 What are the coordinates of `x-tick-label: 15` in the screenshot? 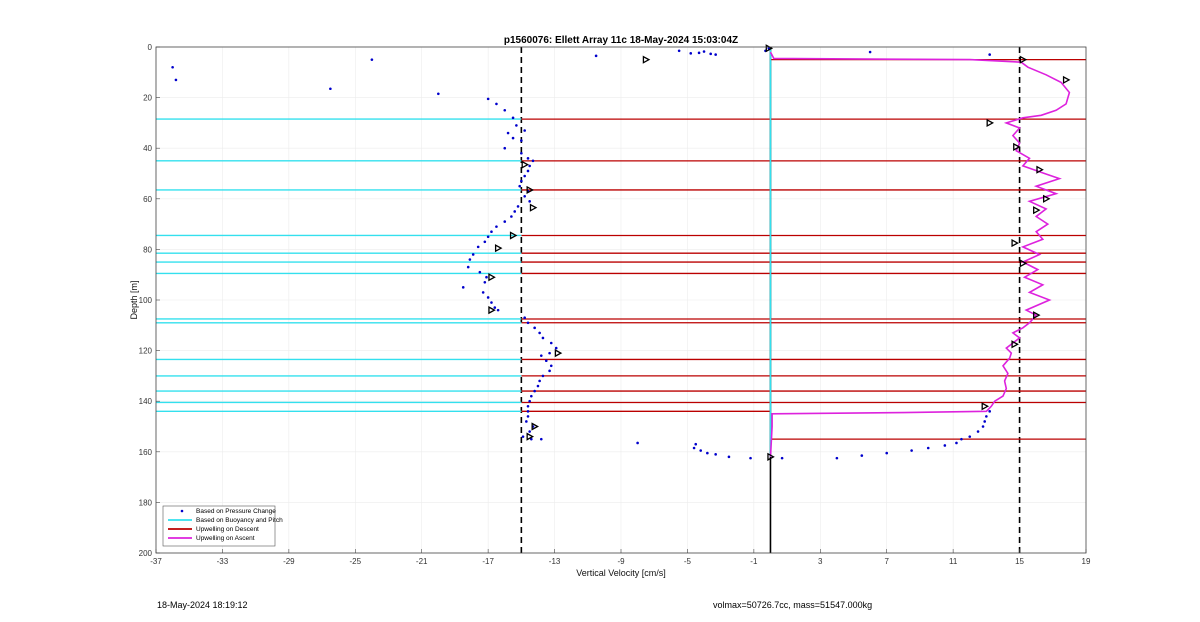 It's located at (1019, 561).